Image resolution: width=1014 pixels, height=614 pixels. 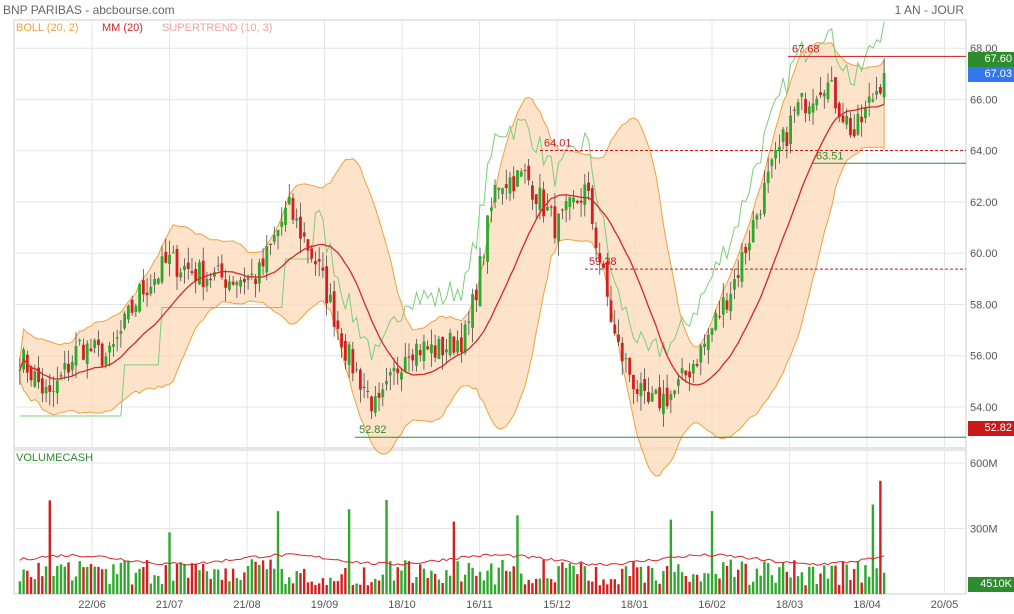 I want to click on volume-tick-label: 600M, so click(x=984, y=464).